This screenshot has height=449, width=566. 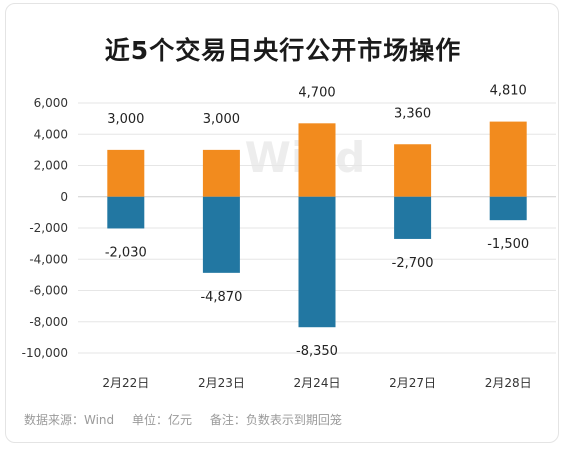 I want to click on y-tick-label: 2,000, so click(x=51, y=166).